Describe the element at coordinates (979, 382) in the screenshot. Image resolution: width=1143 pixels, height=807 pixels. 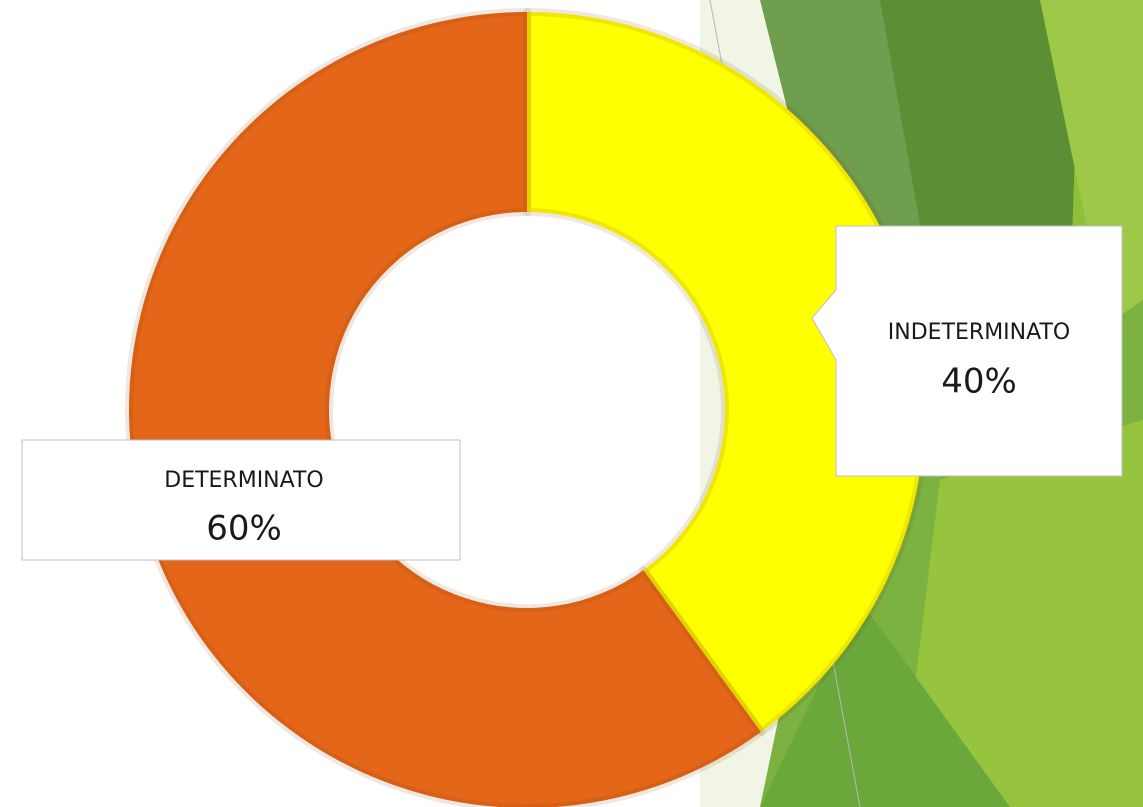
I see `value-label: 40%` at that location.